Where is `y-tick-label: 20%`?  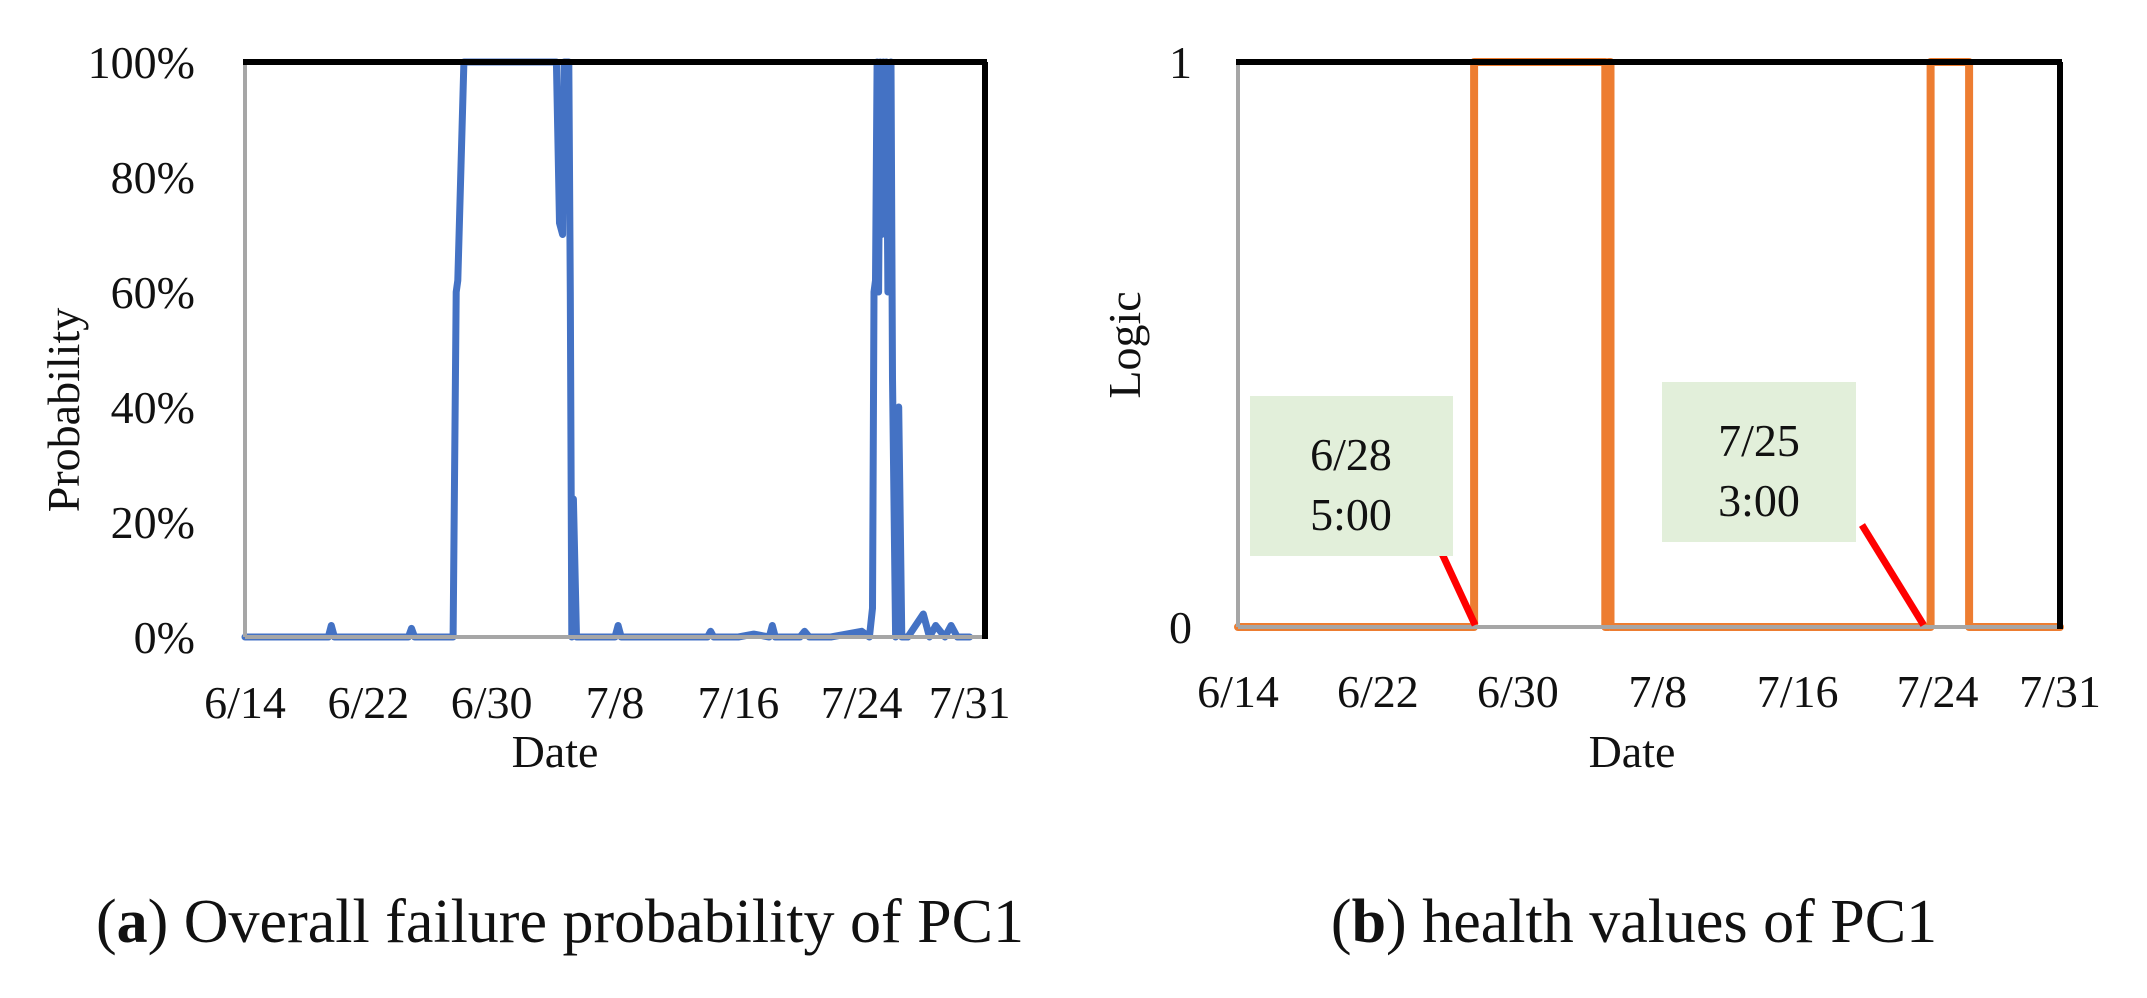 y-tick-label: 20% is located at coordinates (153, 522).